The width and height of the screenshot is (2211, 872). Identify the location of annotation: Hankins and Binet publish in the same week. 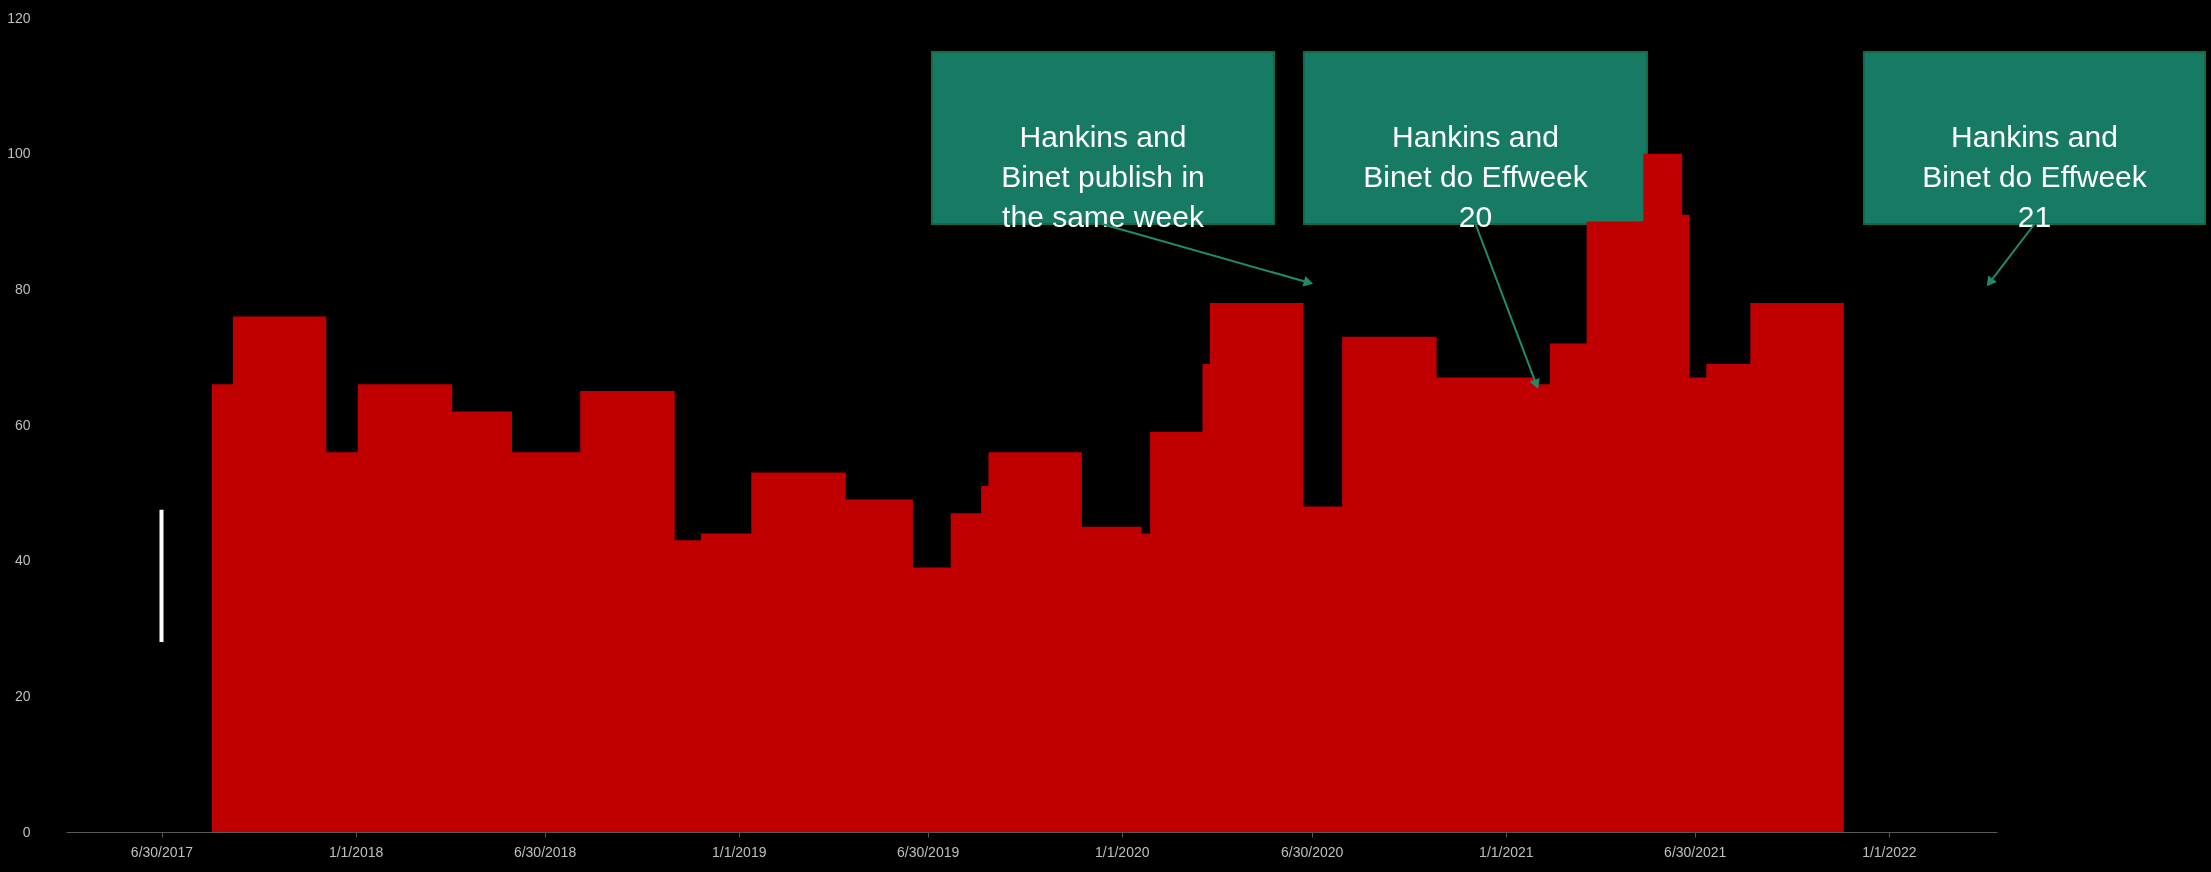
(1103, 176).